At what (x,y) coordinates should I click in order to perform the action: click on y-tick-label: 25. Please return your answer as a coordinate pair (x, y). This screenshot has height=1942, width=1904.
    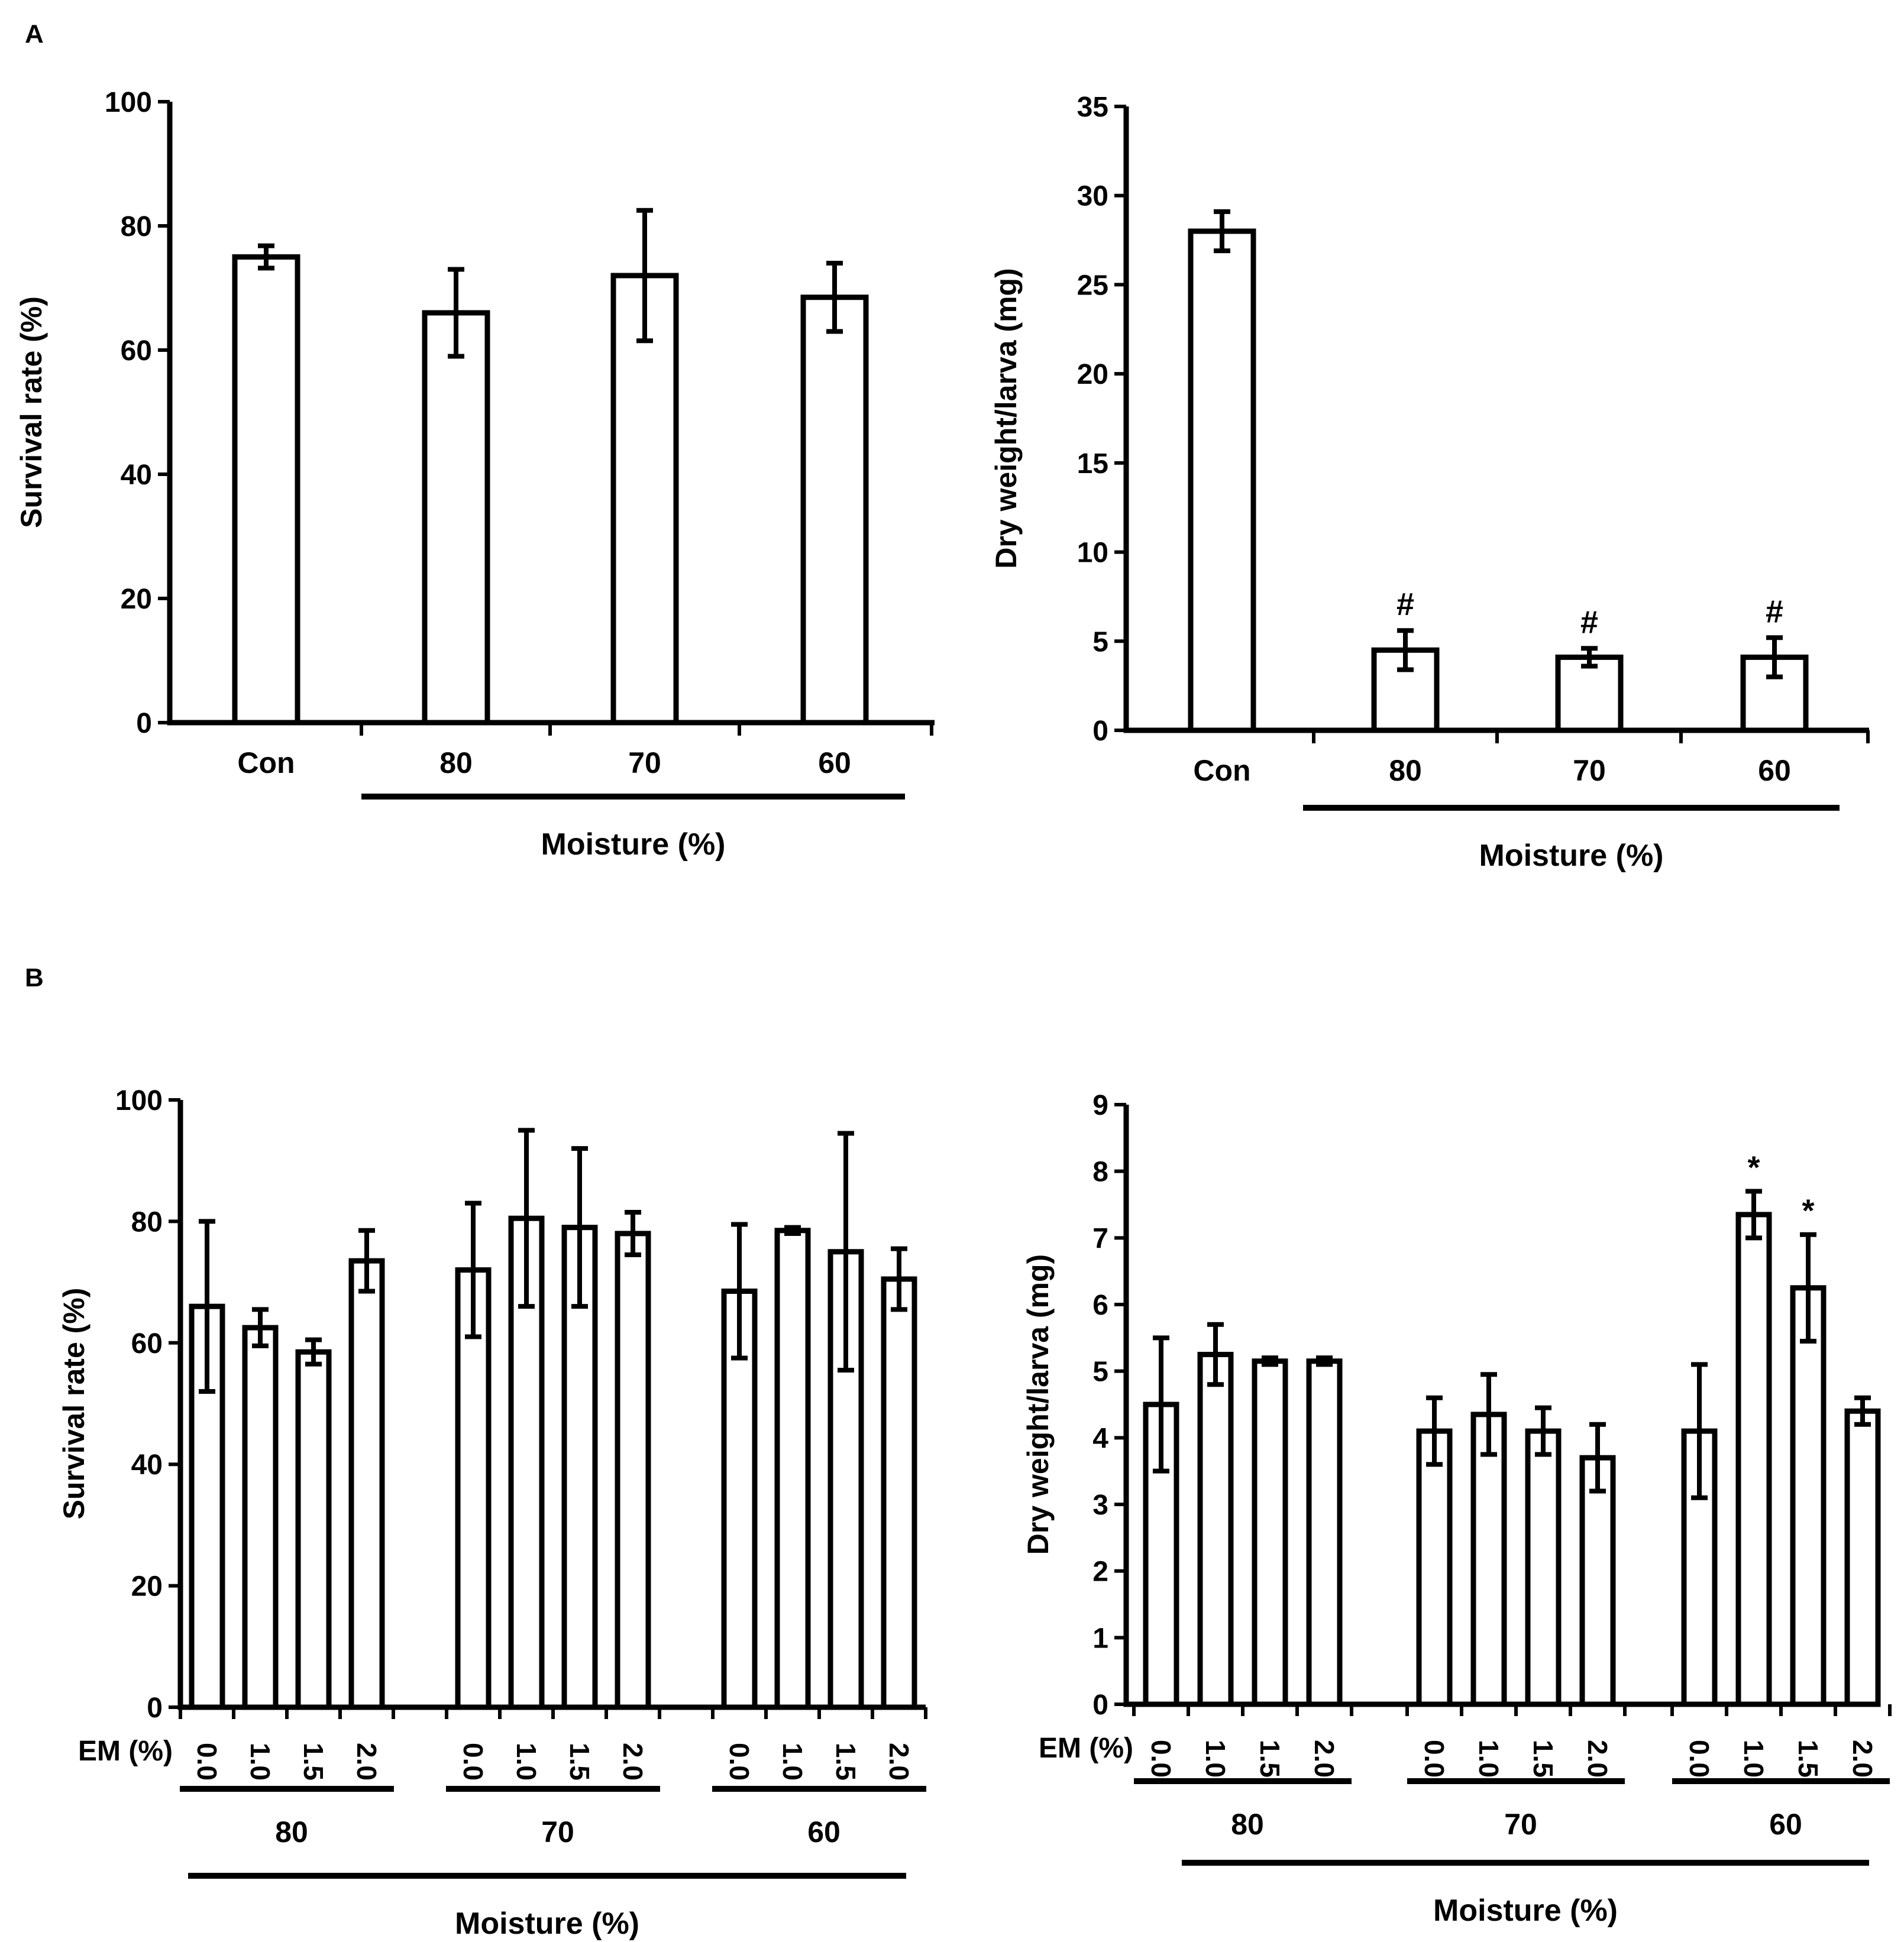
    Looking at the image, I should click on (1092, 286).